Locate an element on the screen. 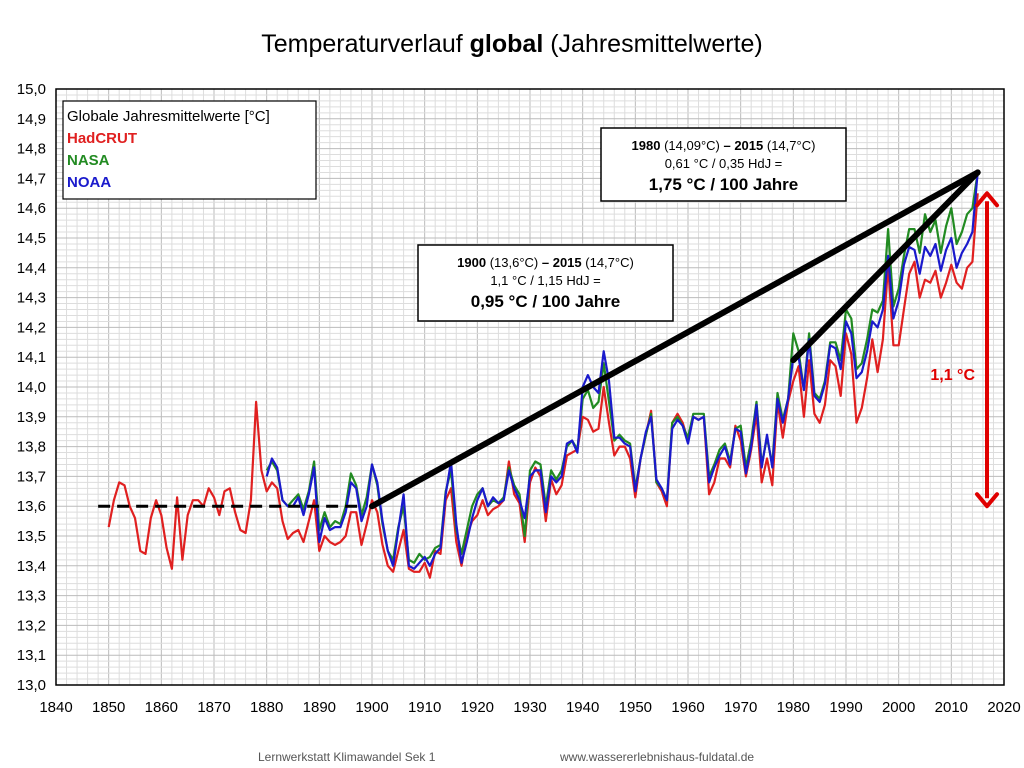  annotation-box-1900-line3: 0,95 °C / 100 Jahre is located at coordinates (546, 301).